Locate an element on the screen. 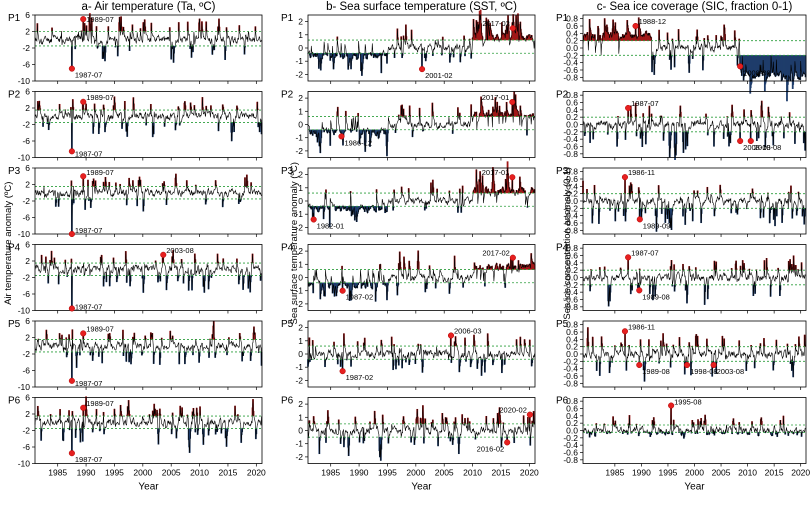 Image resolution: width=810 pixels, height=517 pixels. x-tick-label: 1990 is located at coordinates (359, 473).